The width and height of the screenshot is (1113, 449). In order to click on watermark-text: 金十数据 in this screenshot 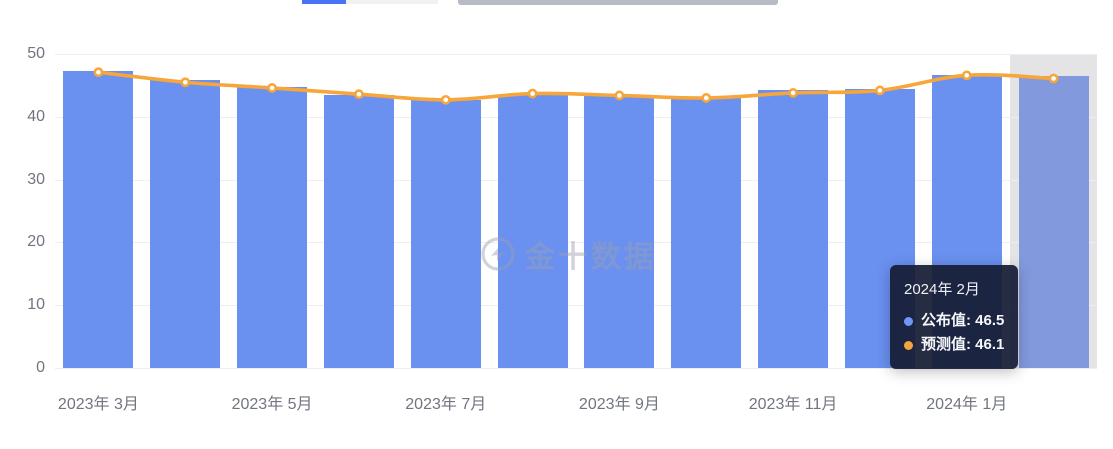, I will do `click(591, 257)`.